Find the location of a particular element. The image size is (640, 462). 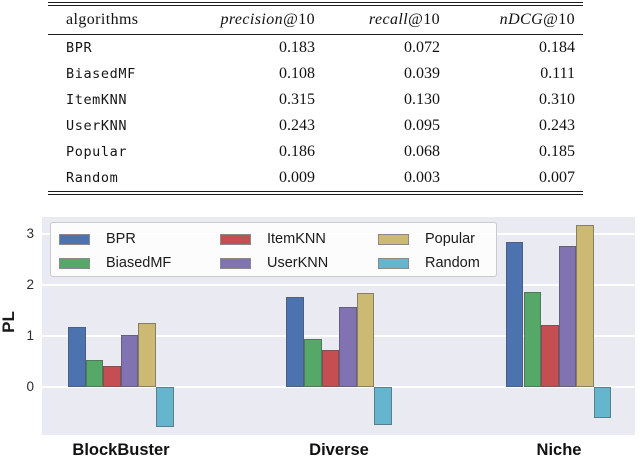

precision-value: 0.315 is located at coordinates (297, 99).